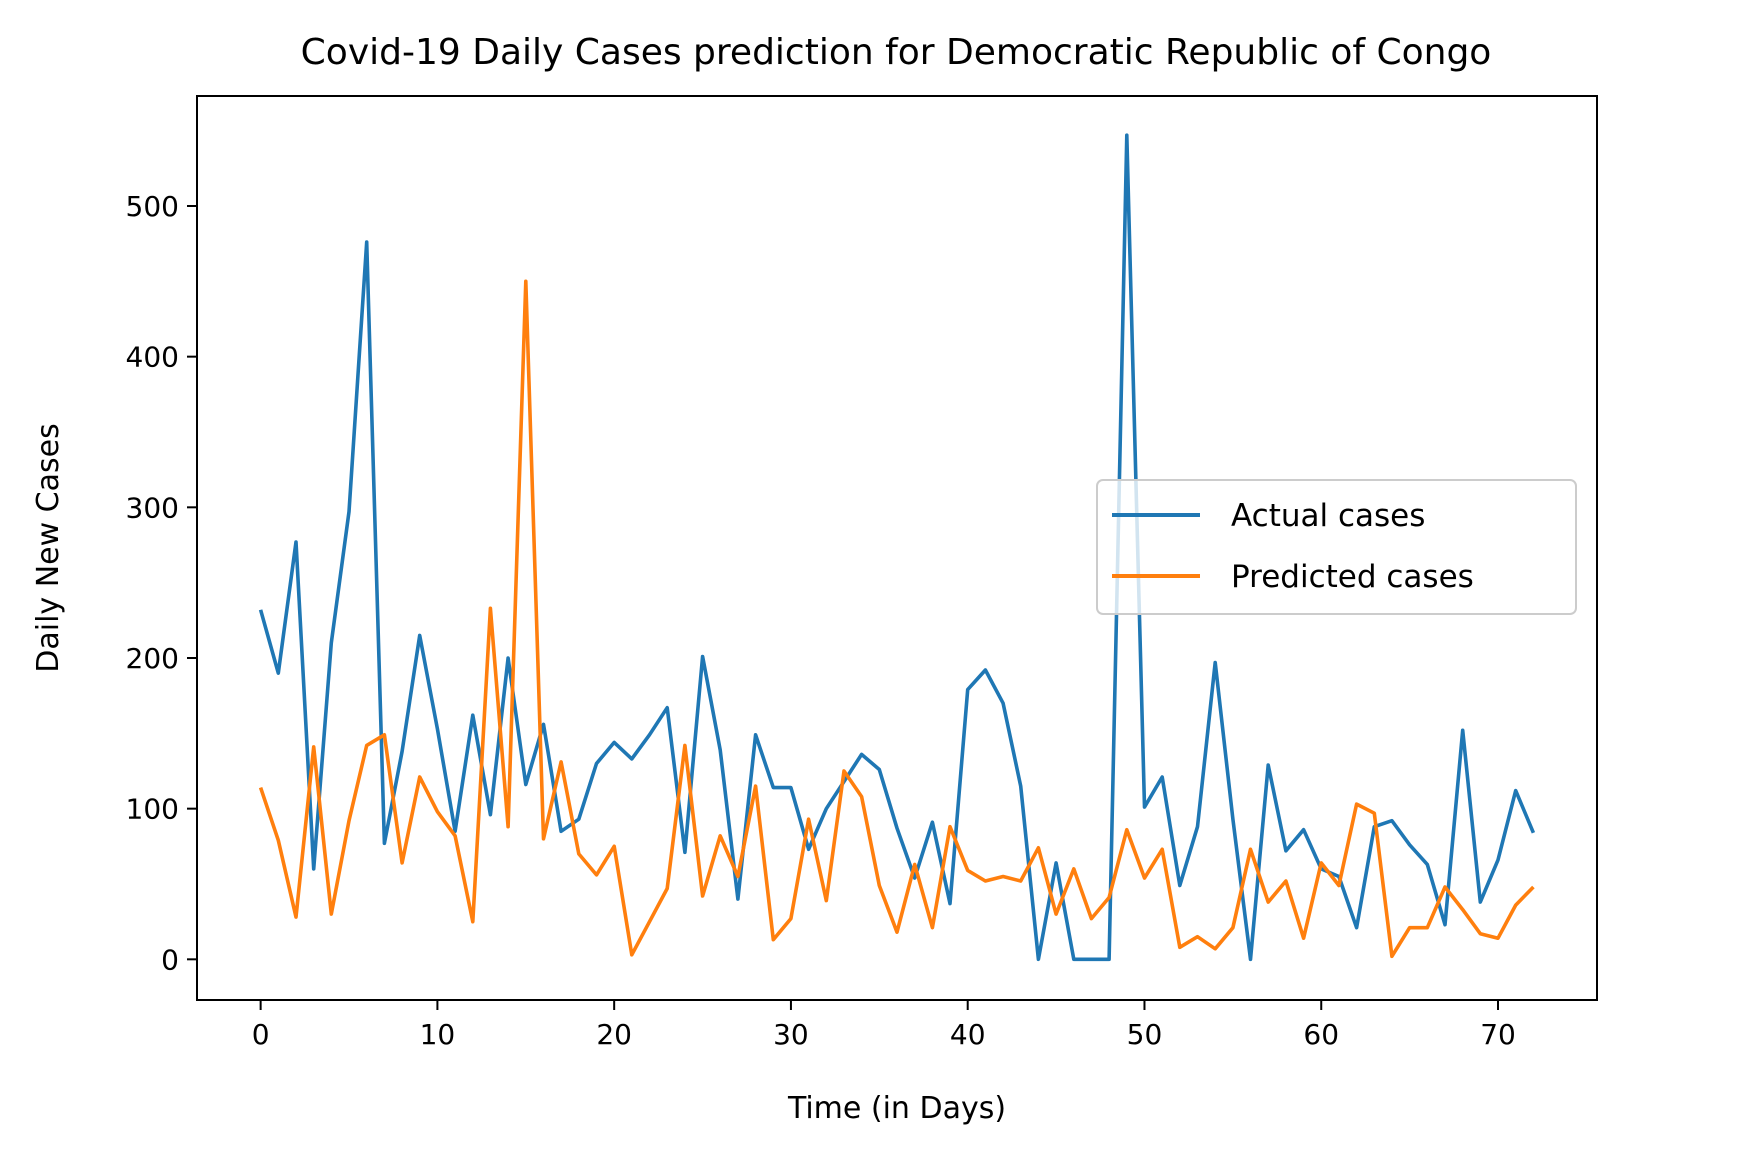  Describe the element at coordinates (1328, 516) in the screenshot. I see `legend-label-actual: Actual cases` at that location.